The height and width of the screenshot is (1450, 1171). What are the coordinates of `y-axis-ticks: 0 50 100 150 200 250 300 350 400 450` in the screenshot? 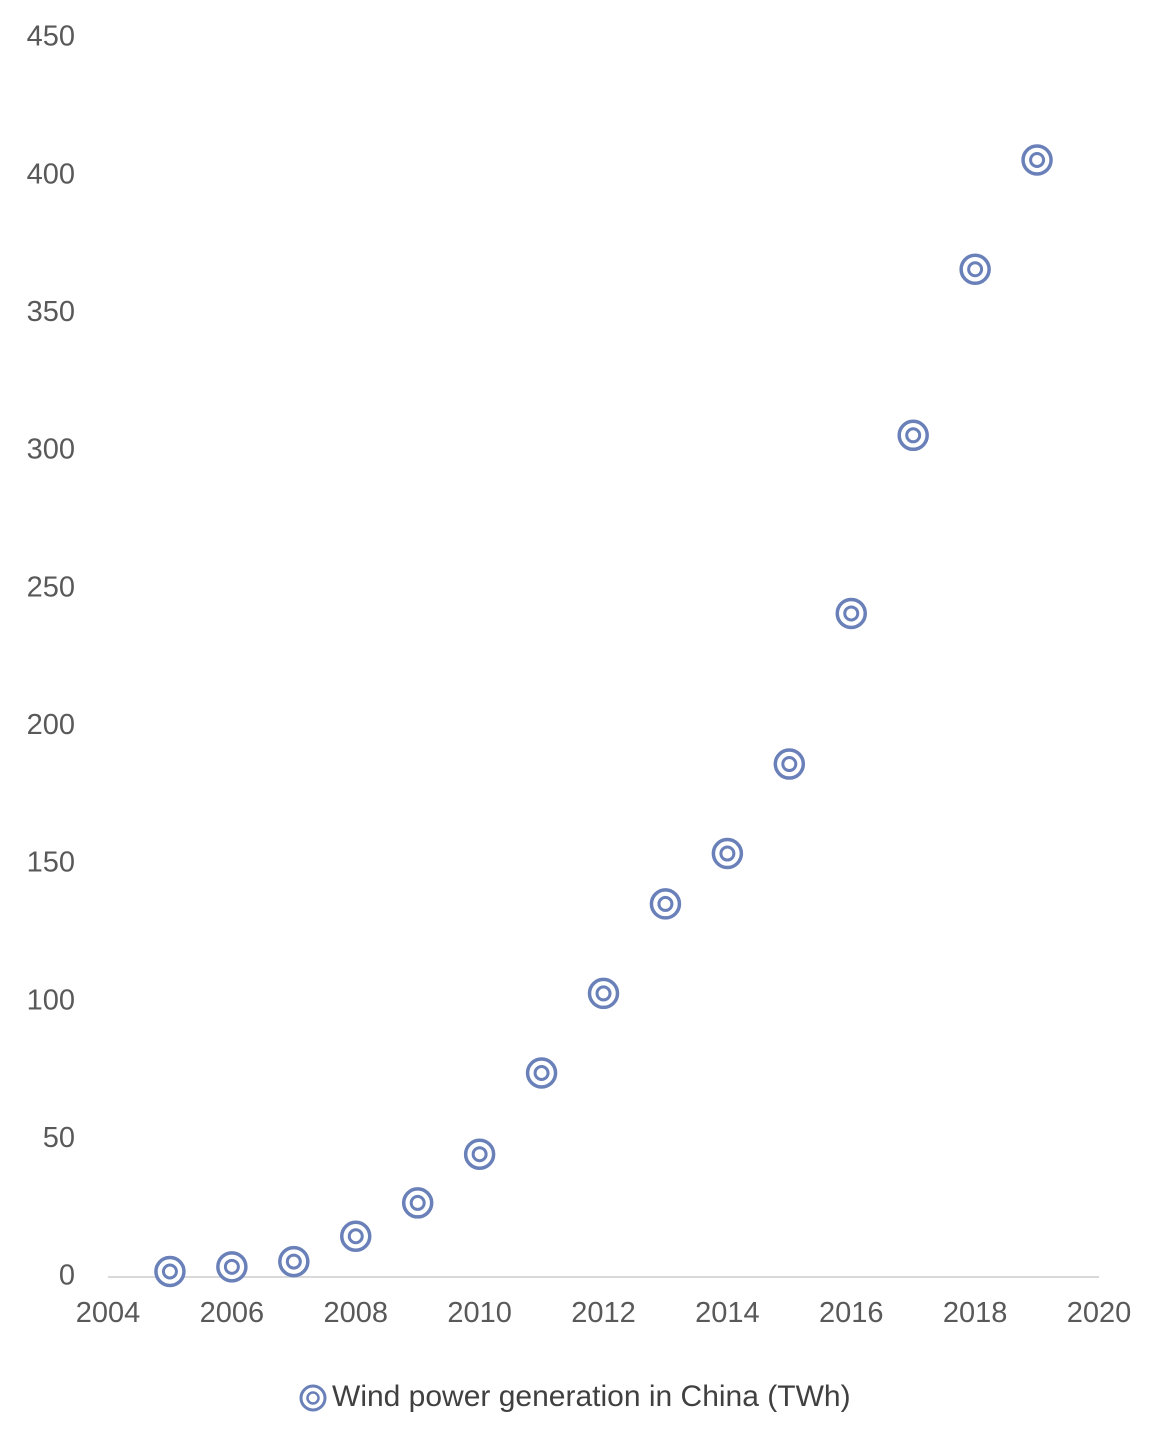 It's located at (51, 656).